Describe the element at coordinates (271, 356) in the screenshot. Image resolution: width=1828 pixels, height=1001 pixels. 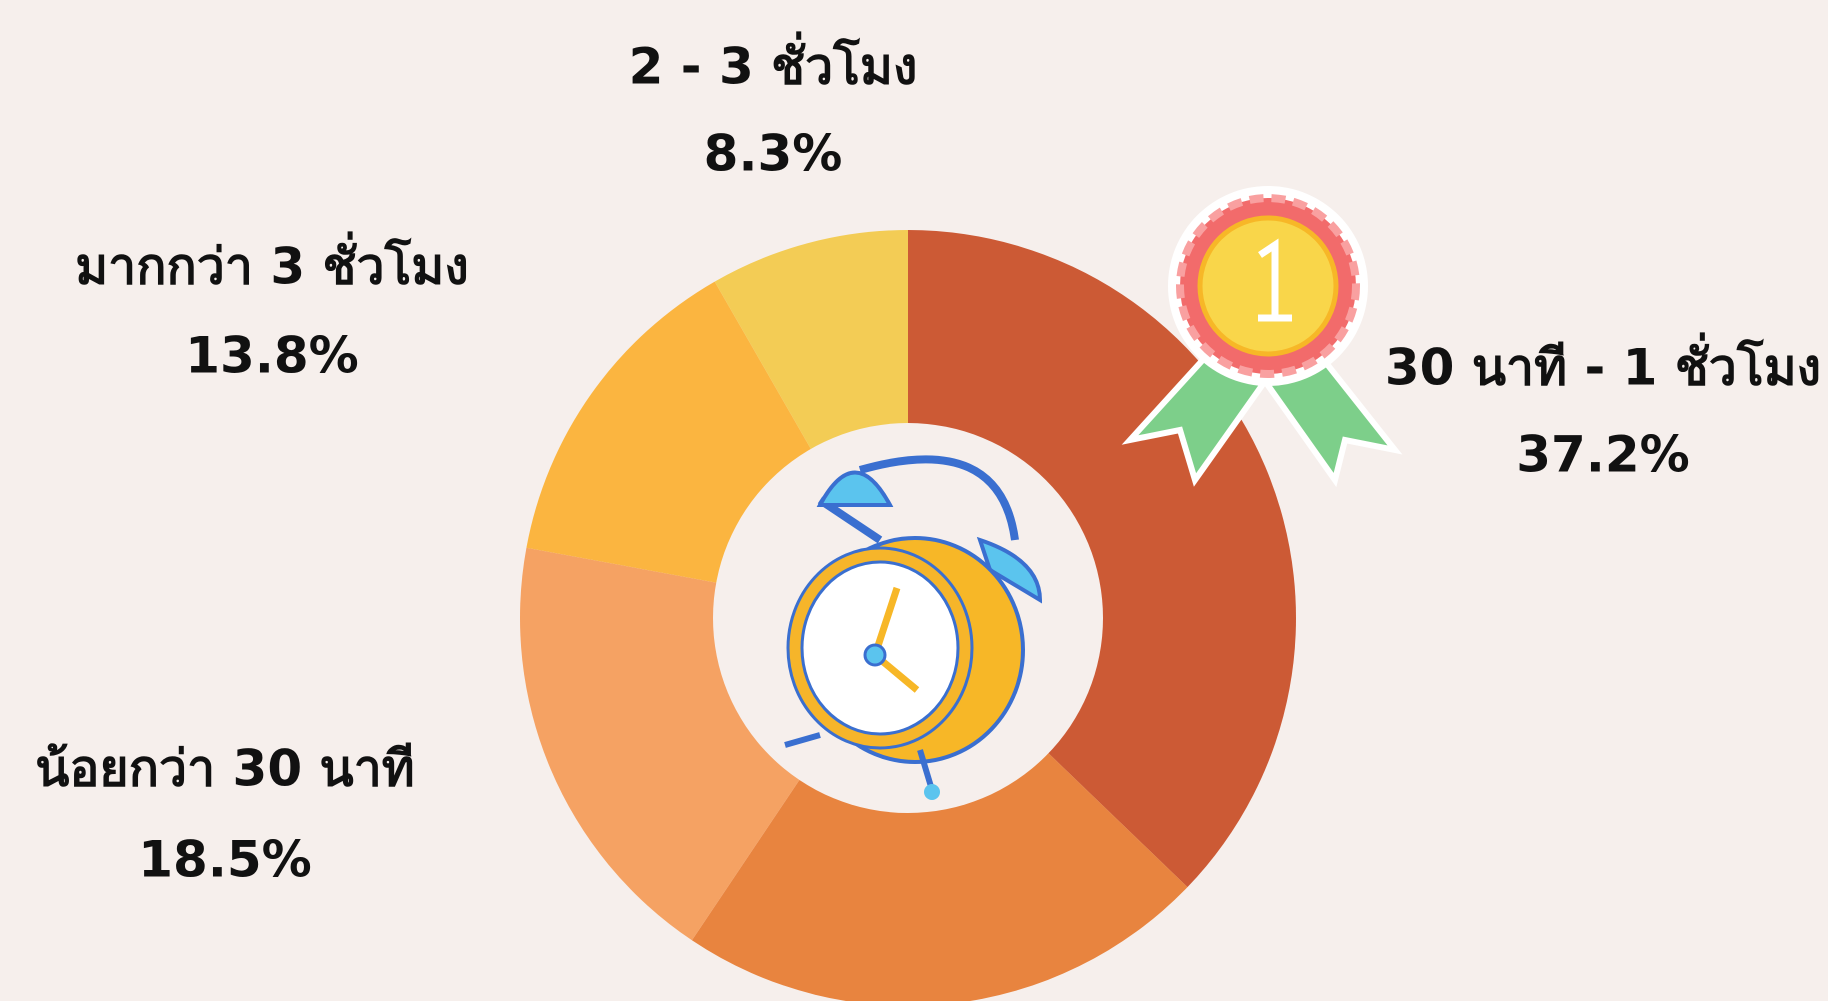
I see `value-label: 13.8%` at that location.